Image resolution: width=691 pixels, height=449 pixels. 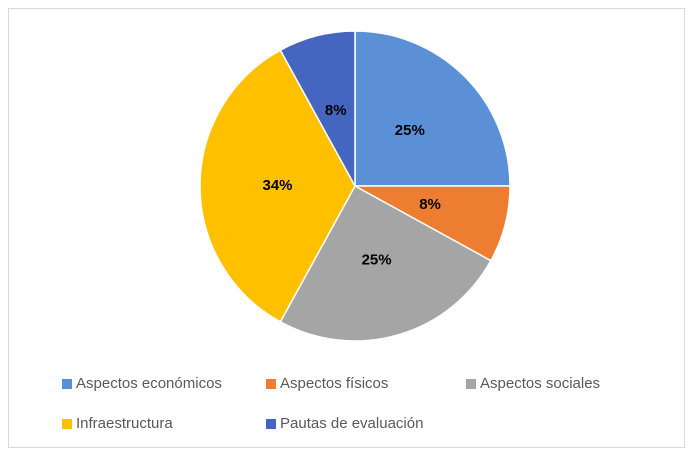 What do you see at coordinates (351, 423) in the screenshot?
I see `legend-label: Pautas de evaluación` at bounding box center [351, 423].